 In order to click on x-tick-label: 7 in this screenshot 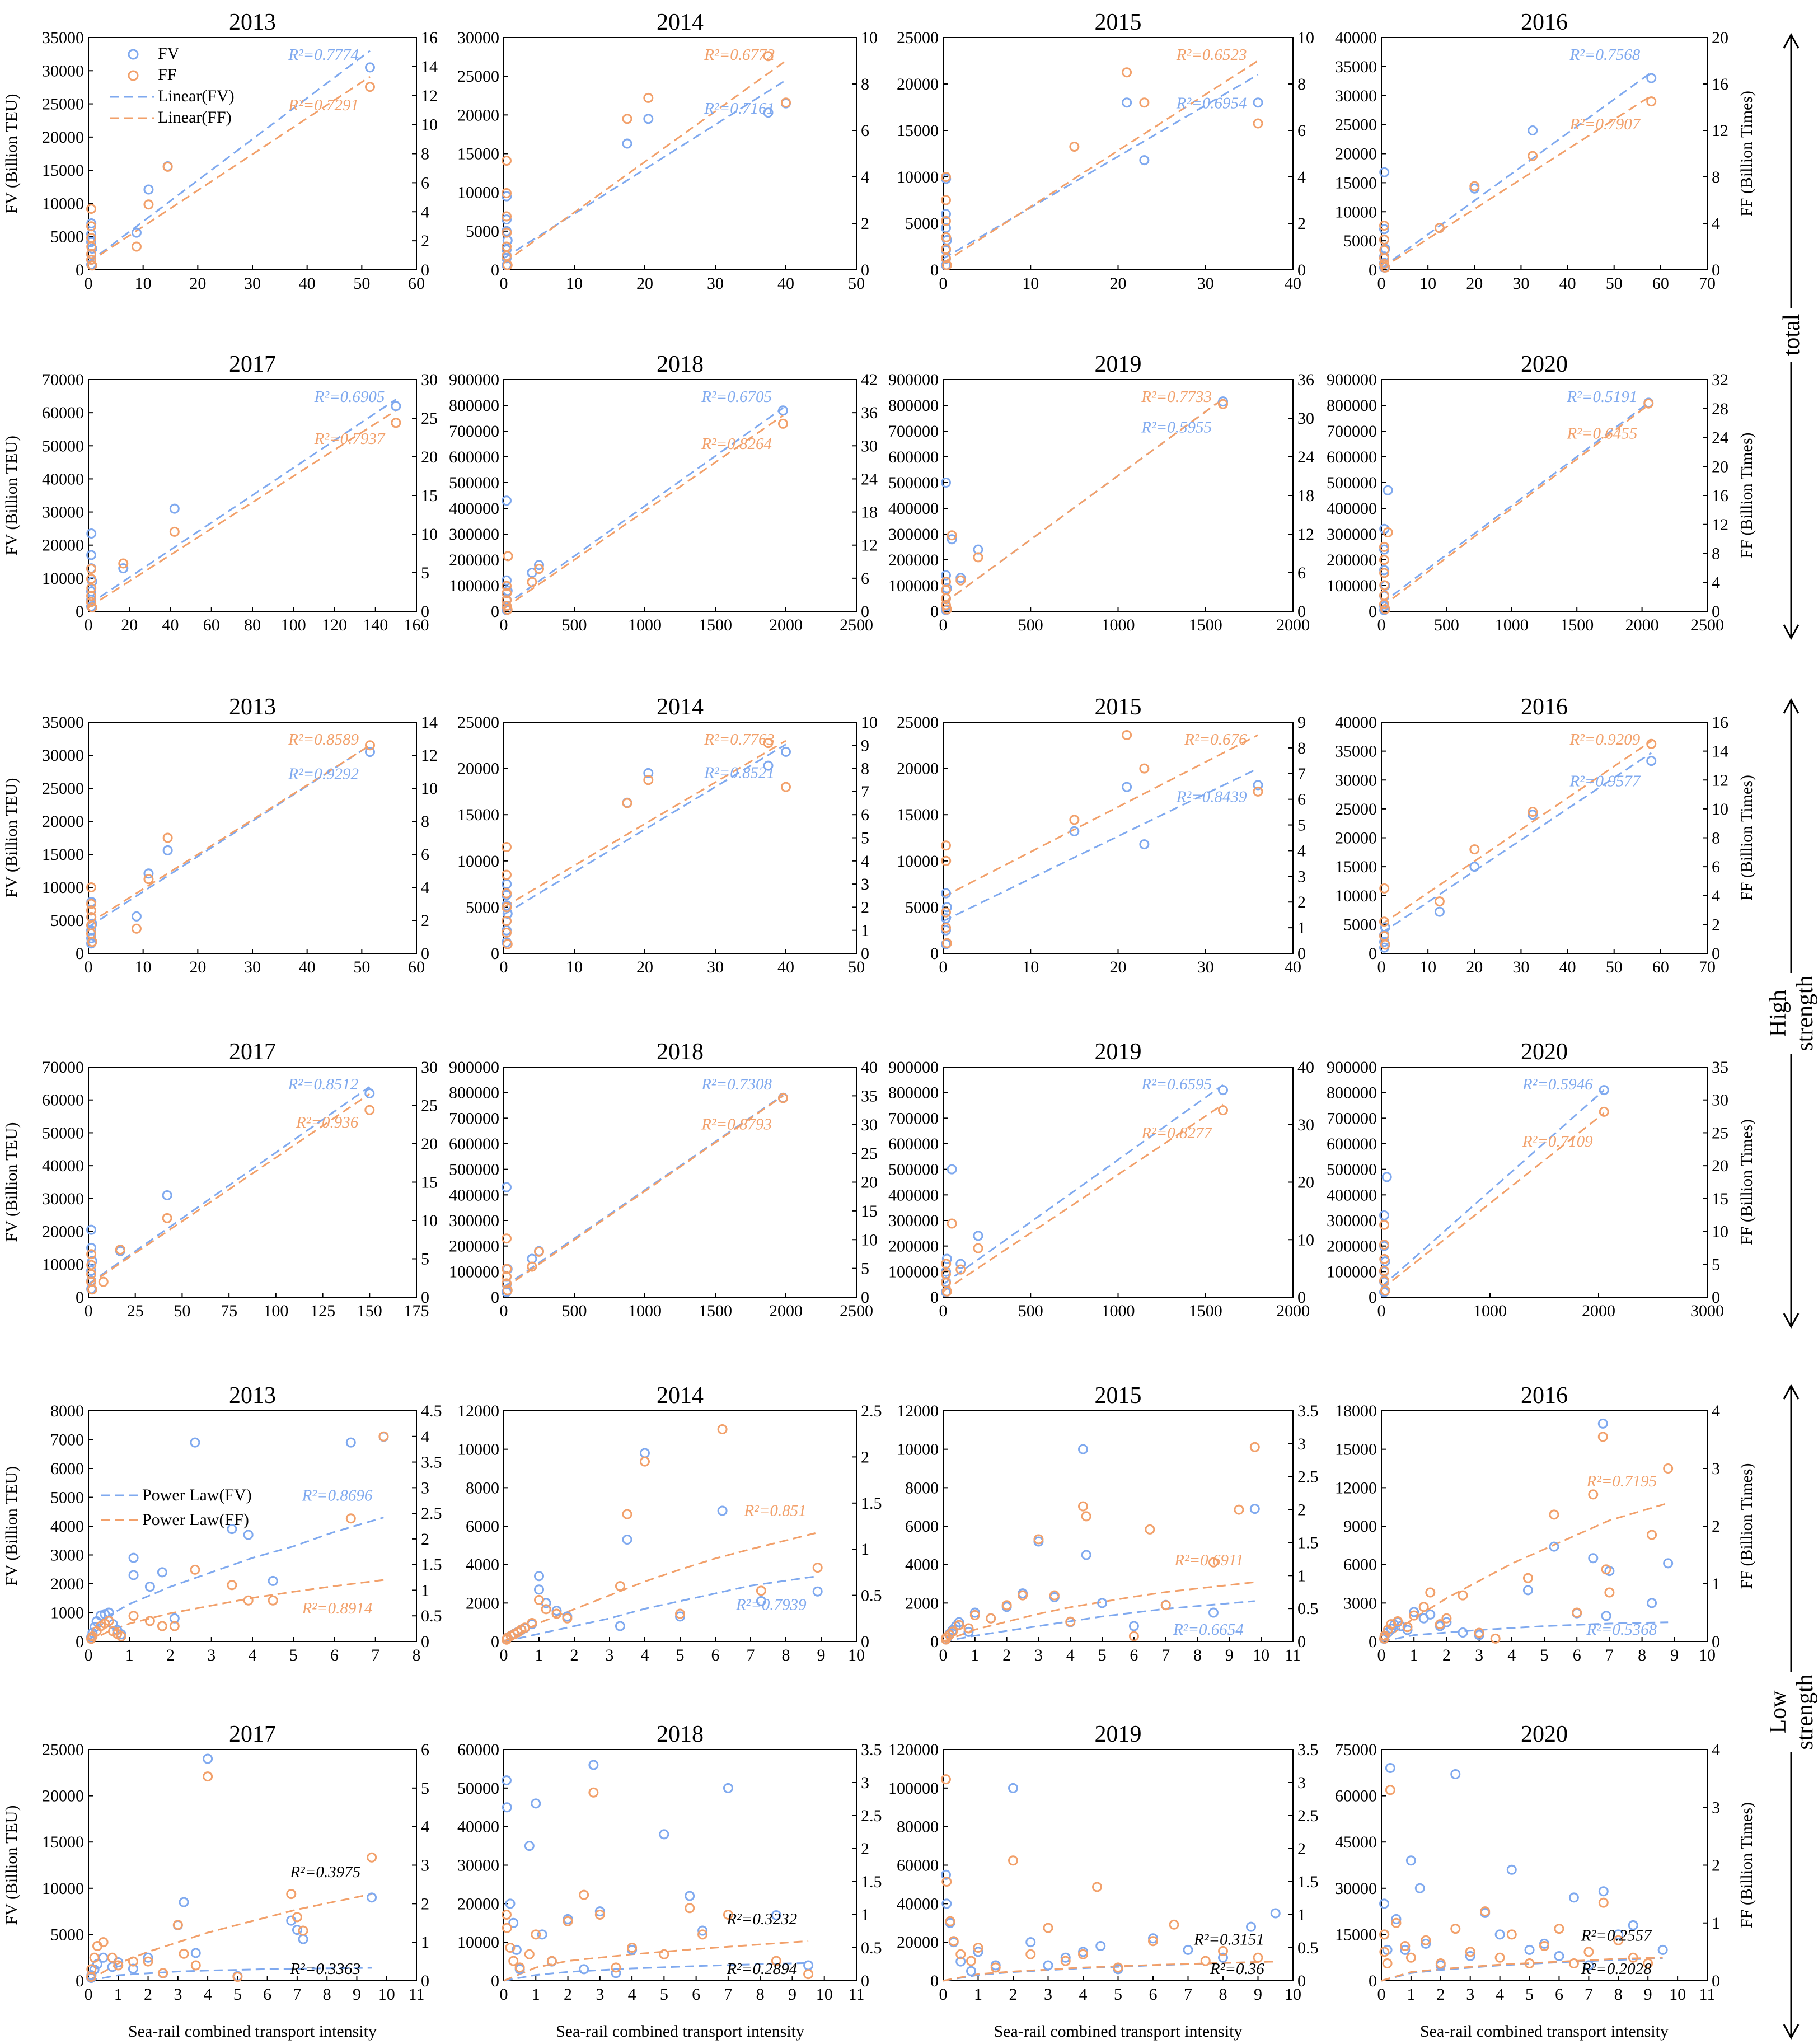, I will do `click(751, 1655)`.